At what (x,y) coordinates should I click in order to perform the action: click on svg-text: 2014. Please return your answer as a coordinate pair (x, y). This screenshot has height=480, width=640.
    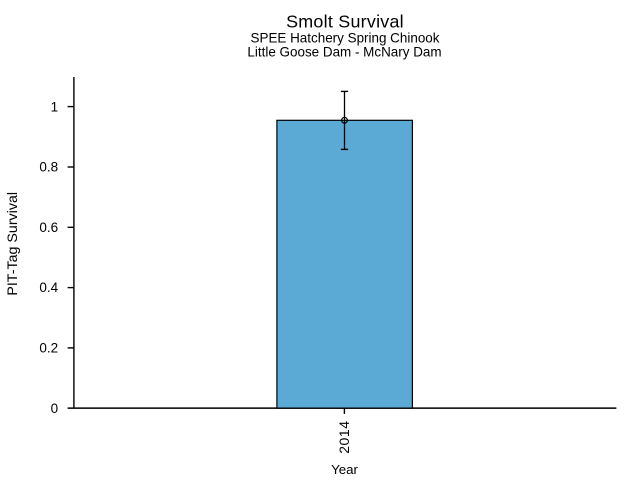
    Looking at the image, I should click on (344, 436).